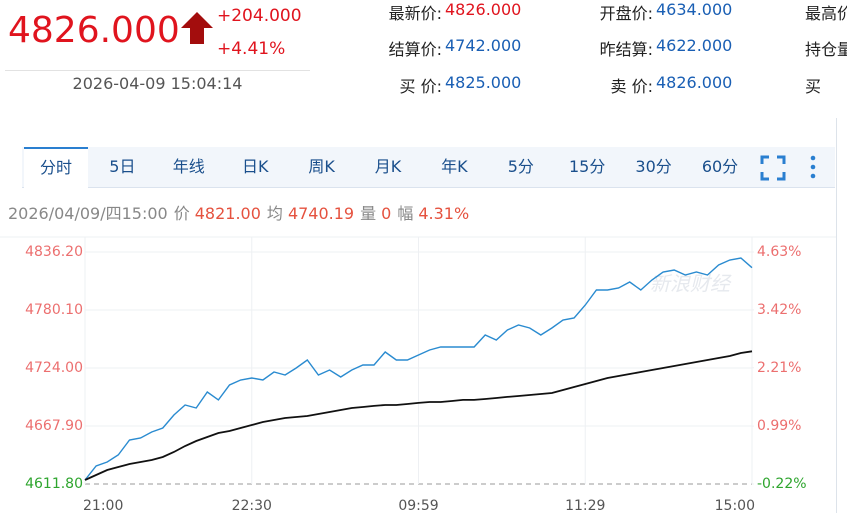 This screenshot has height=513, width=847. Describe the element at coordinates (54, 368) in the screenshot. I see `y-tick-label: 4724.00` at that location.